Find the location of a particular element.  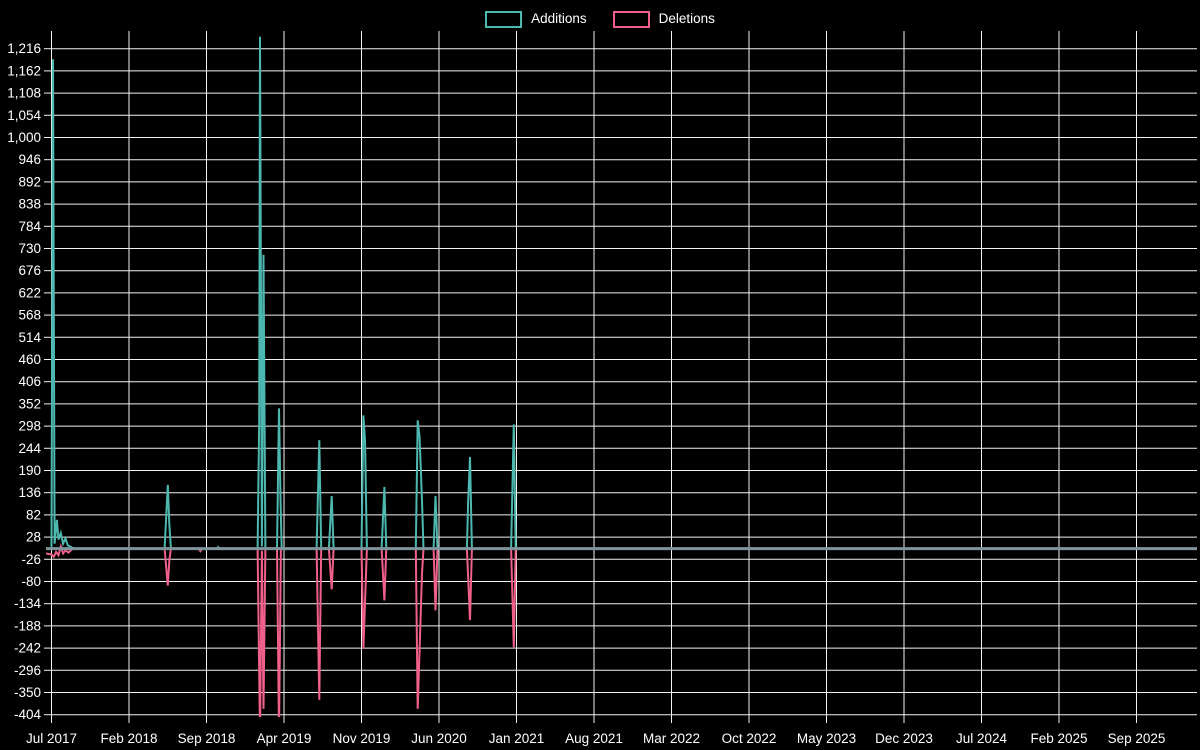

svg-text: Mar 2022 is located at coordinates (671, 738).